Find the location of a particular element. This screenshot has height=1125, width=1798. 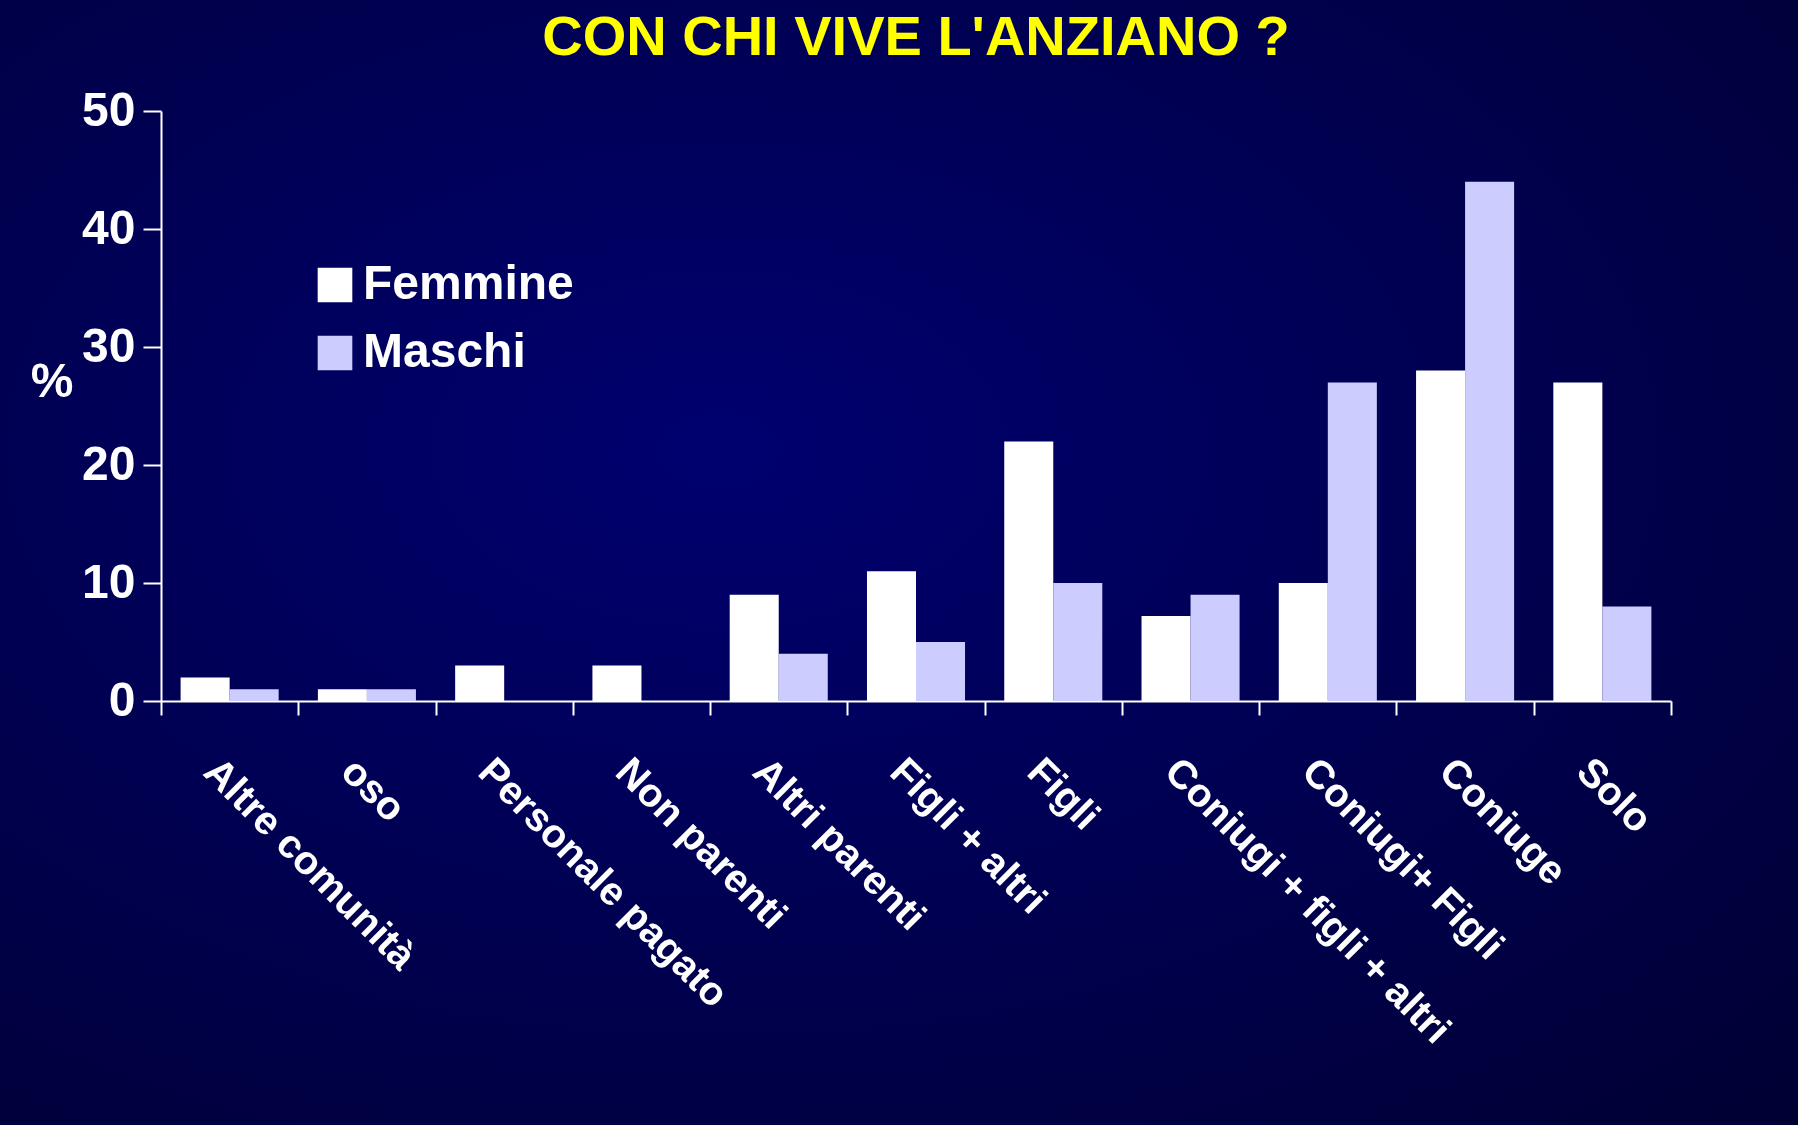

chart-title: CON CHI VIVE L'ANZIANO ? is located at coordinates (916, 35).